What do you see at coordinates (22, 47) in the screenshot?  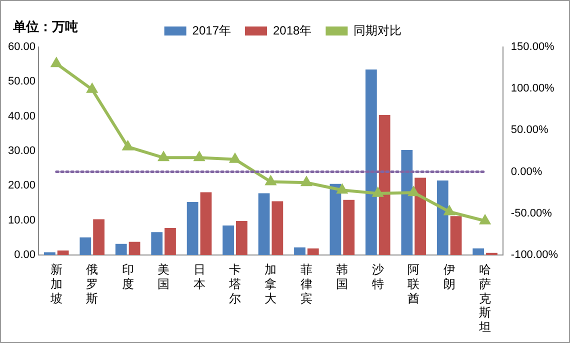 I see `y-tick-label: 60.00` at bounding box center [22, 47].